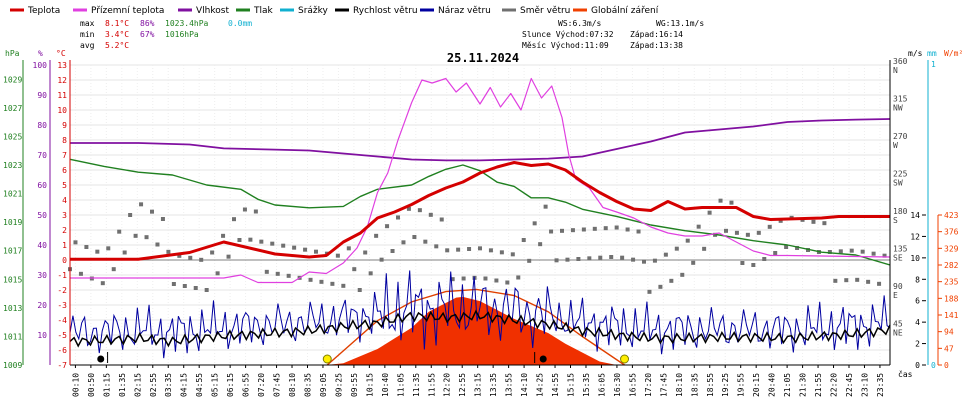  I want to click on hpa-tick-1011: 1011, so click(12, 336).